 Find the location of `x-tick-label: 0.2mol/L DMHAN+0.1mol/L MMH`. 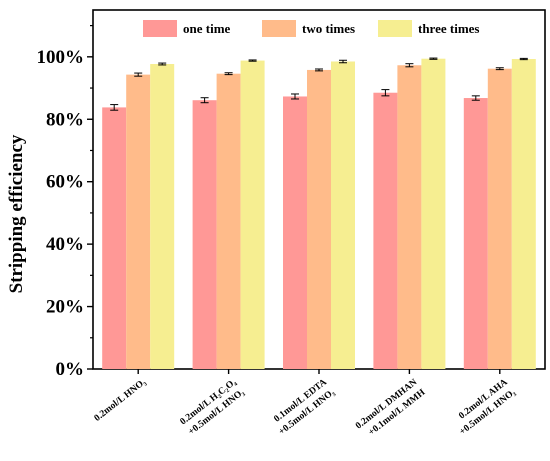

x-tick-label: 0.2mol/L DMHAN+0.1mol/L MMH is located at coordinates (391, 409).